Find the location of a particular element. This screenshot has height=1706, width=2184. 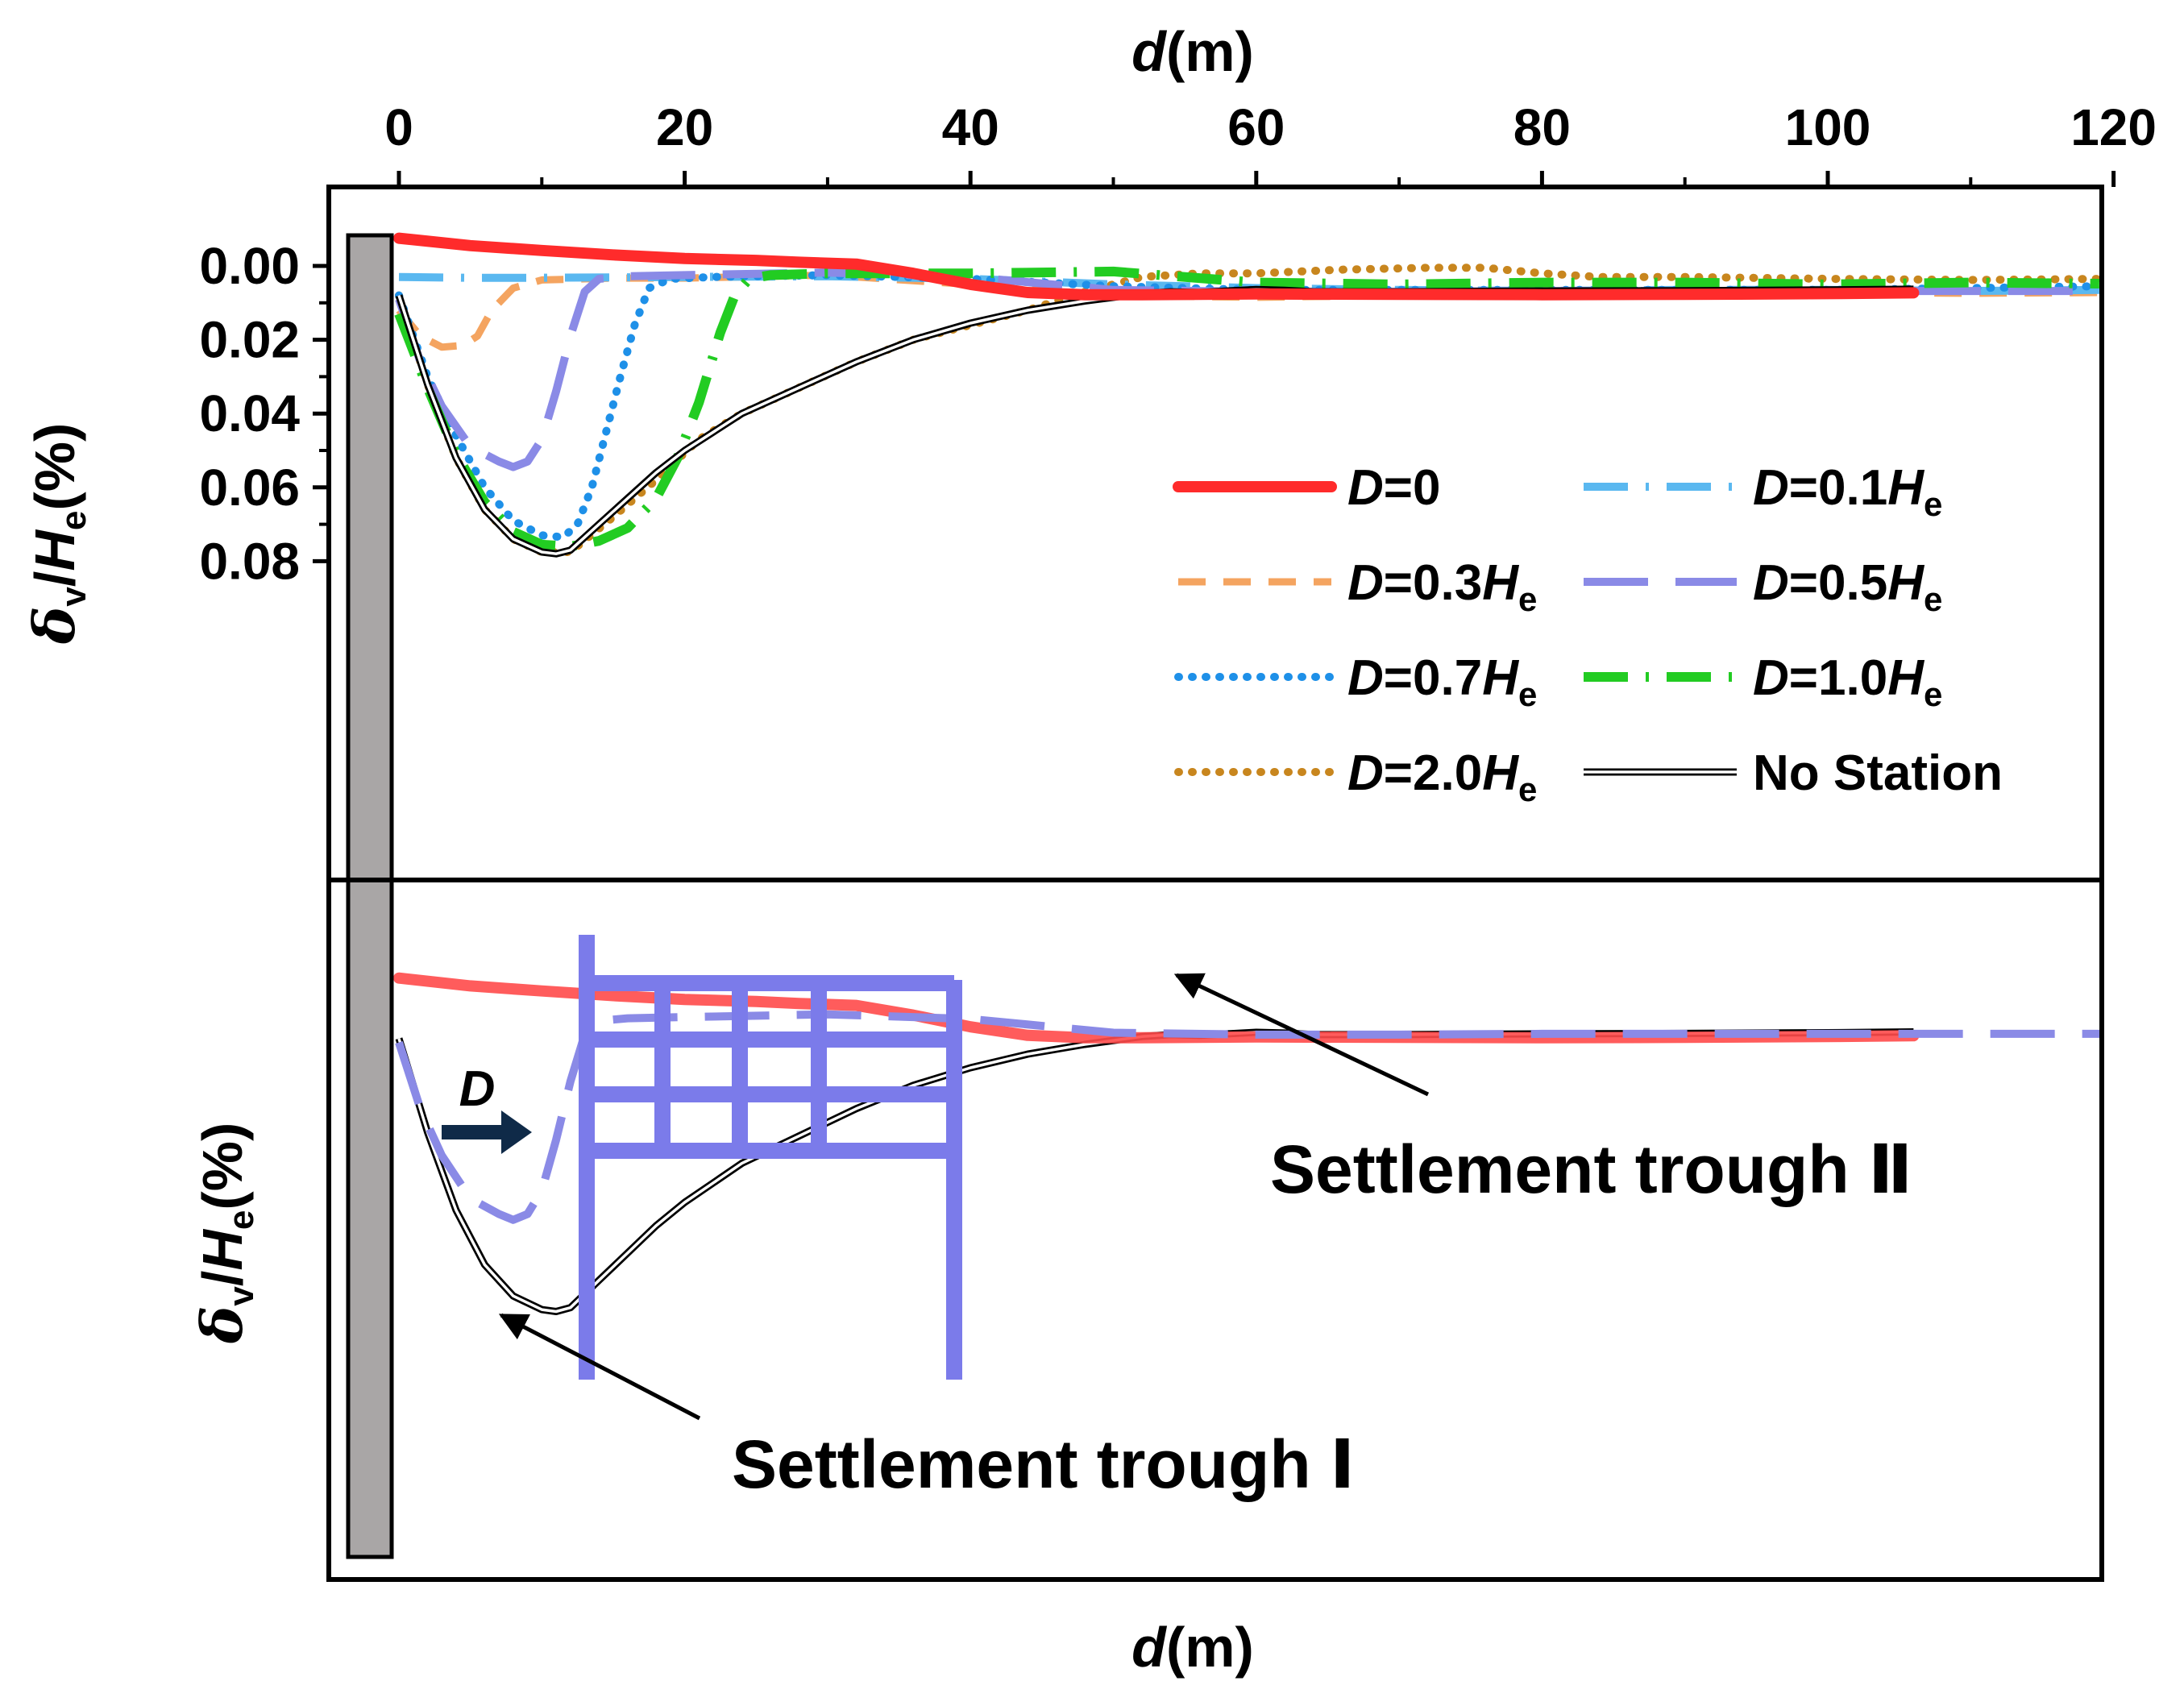

y-axis-title-bottom: δv/He(%) is located at coordinates (225, 1234).